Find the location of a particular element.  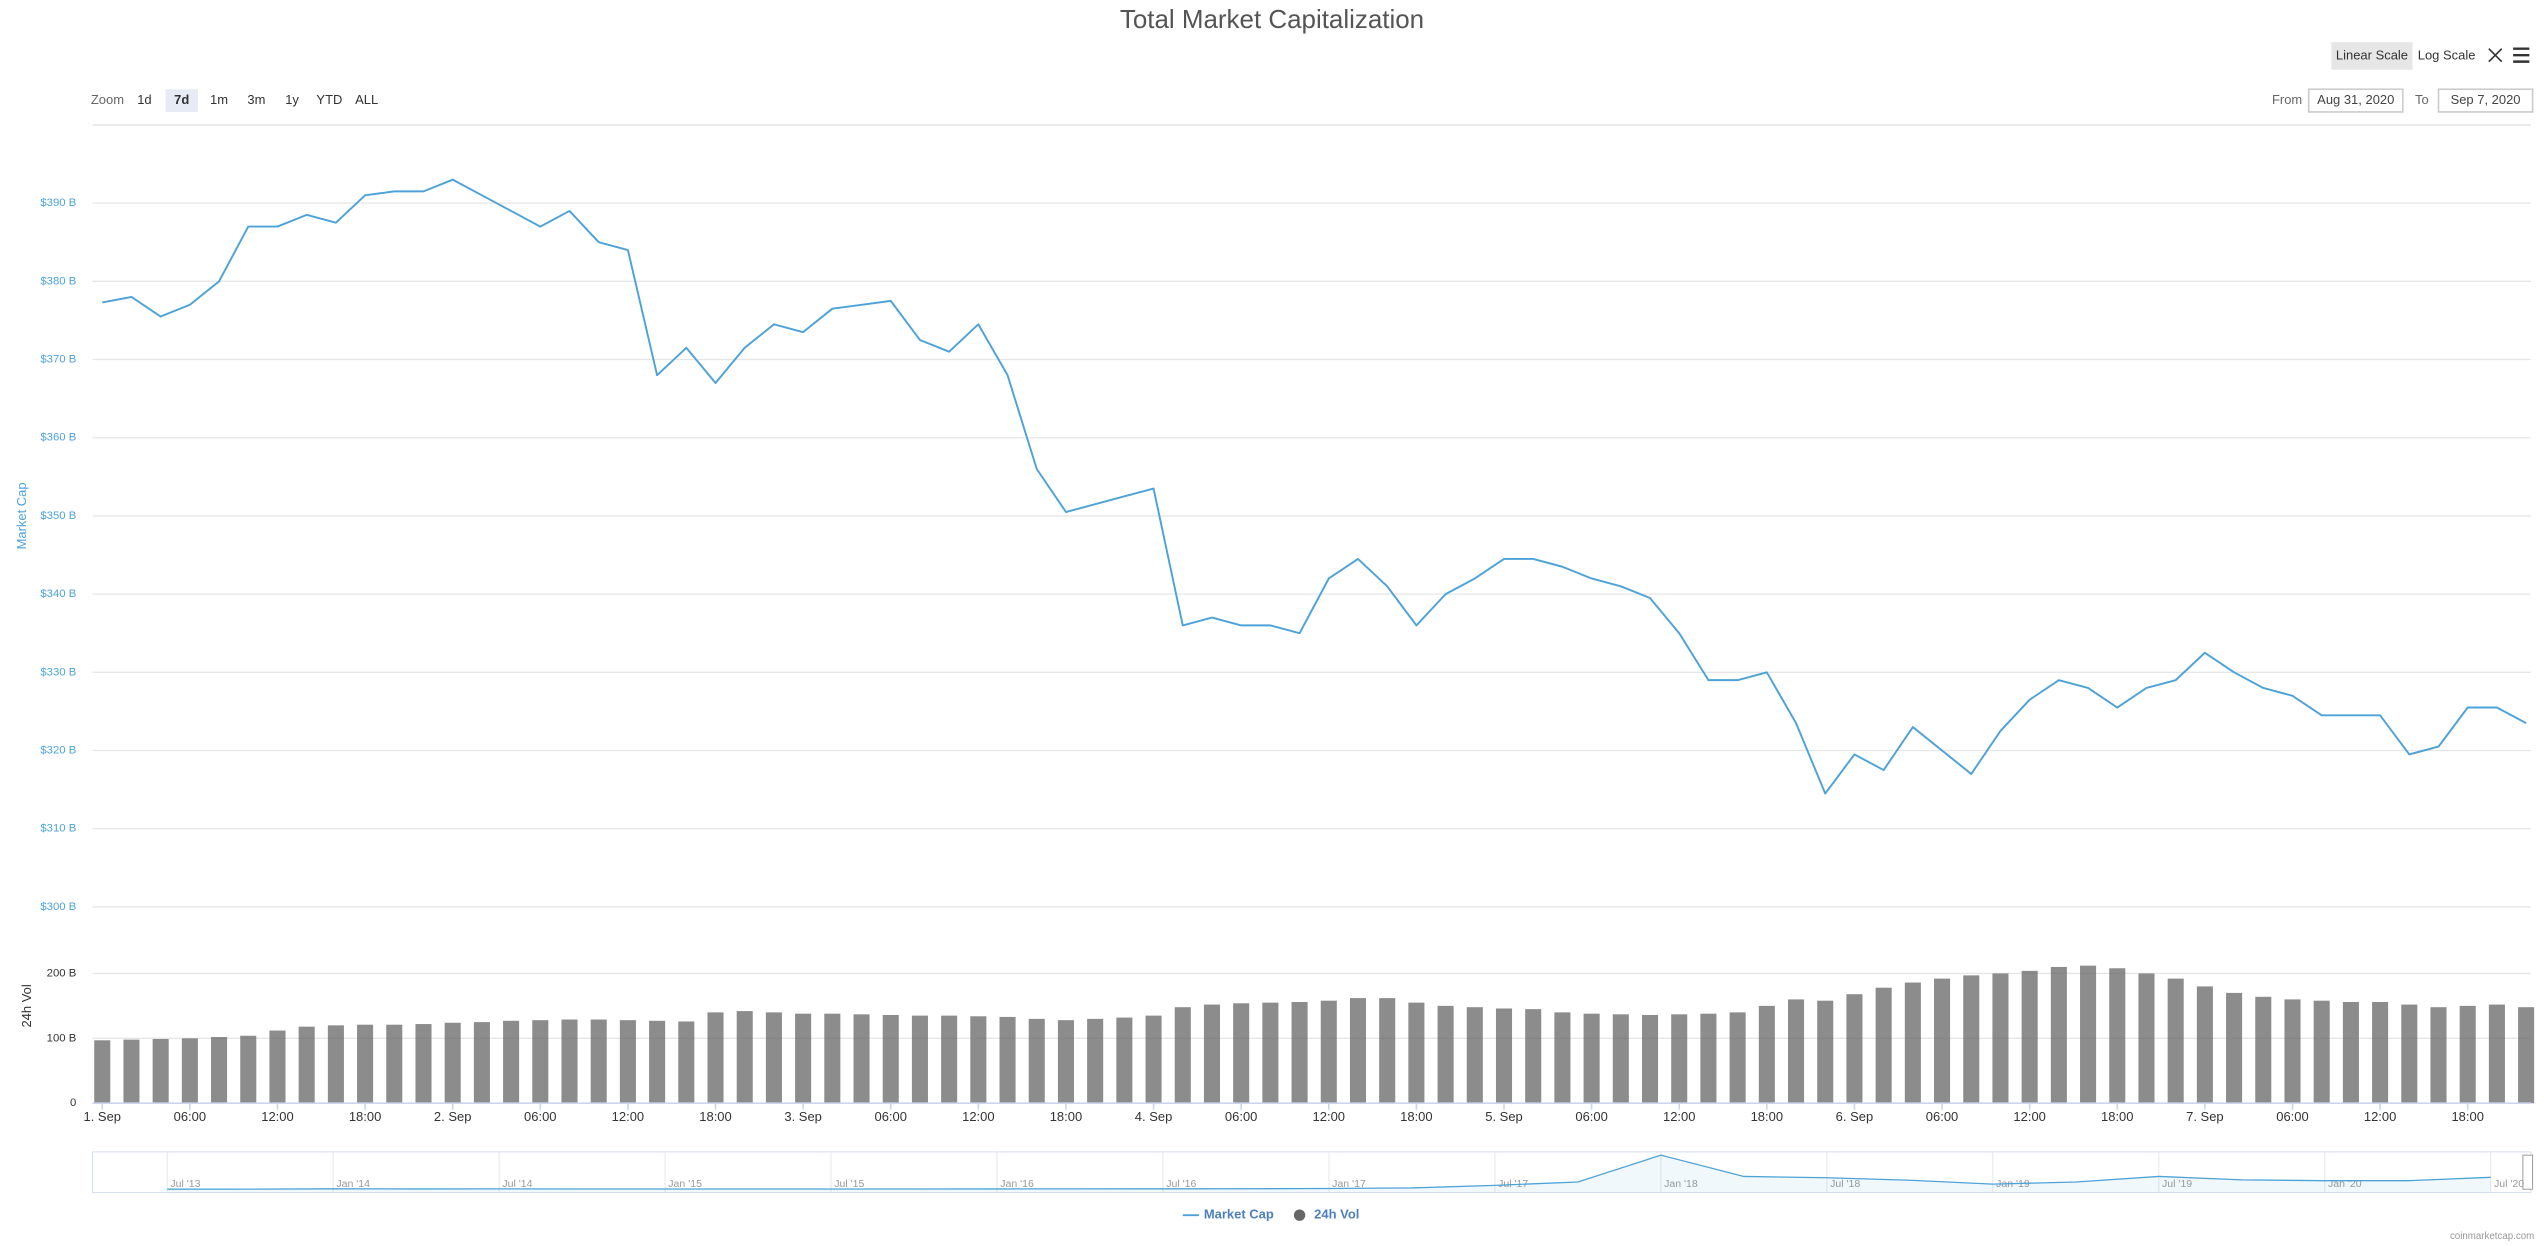

linear-scale-button is located at coordinates (2372, 56).